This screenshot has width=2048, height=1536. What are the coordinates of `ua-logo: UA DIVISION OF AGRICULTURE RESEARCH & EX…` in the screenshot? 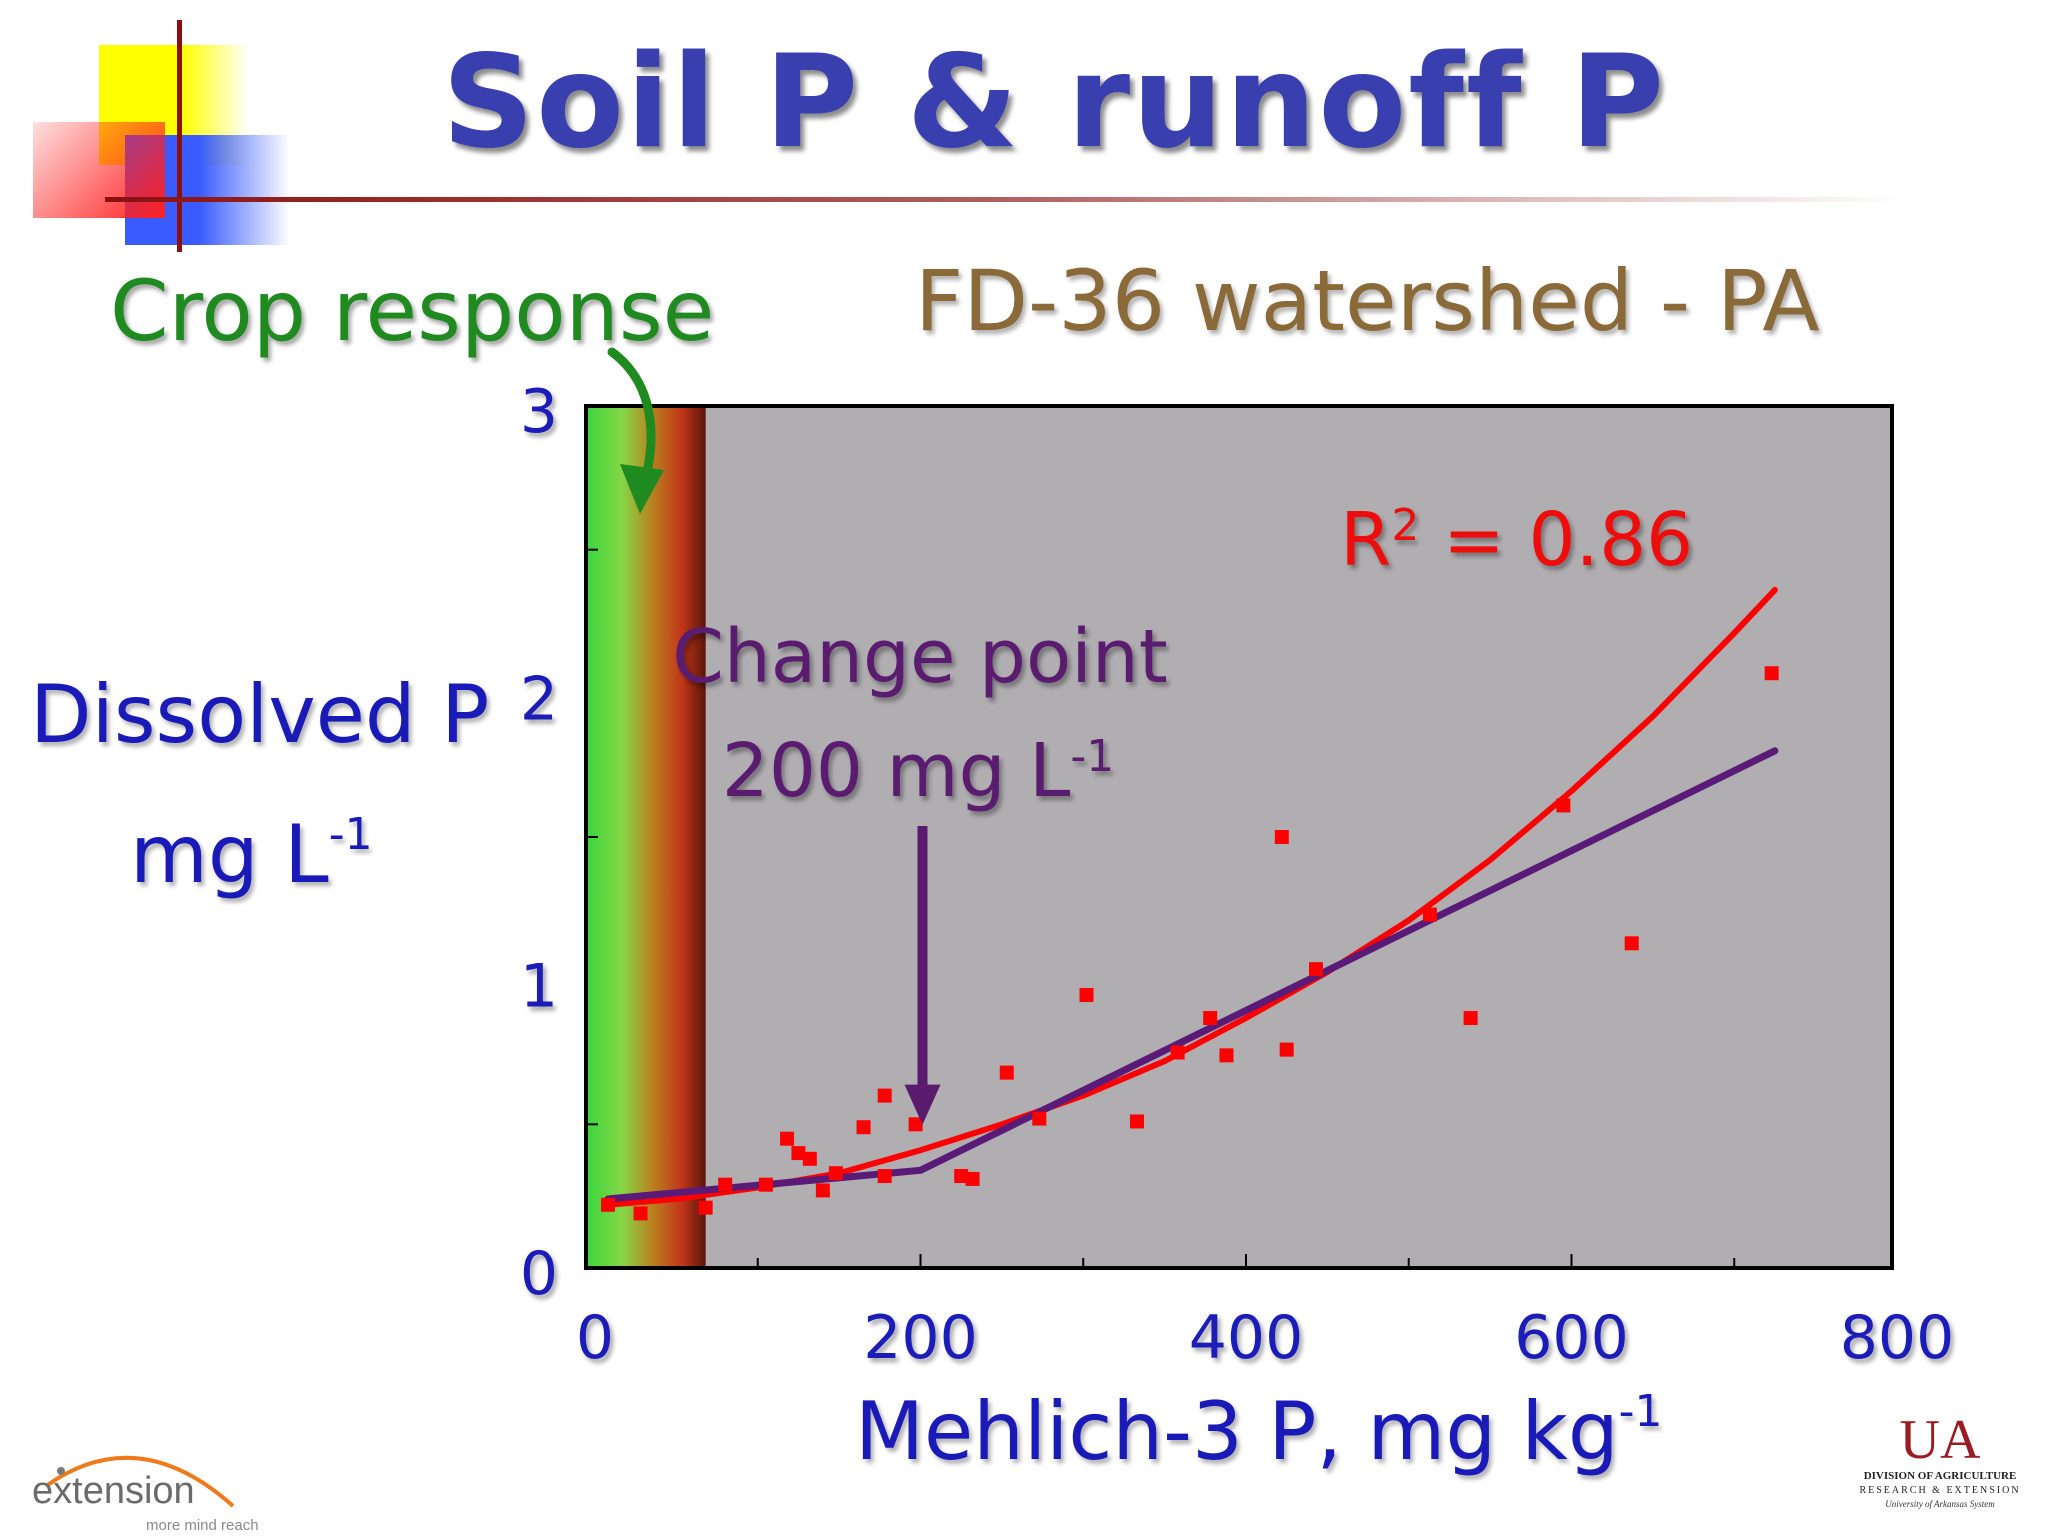 It's located at (1940, 1459).